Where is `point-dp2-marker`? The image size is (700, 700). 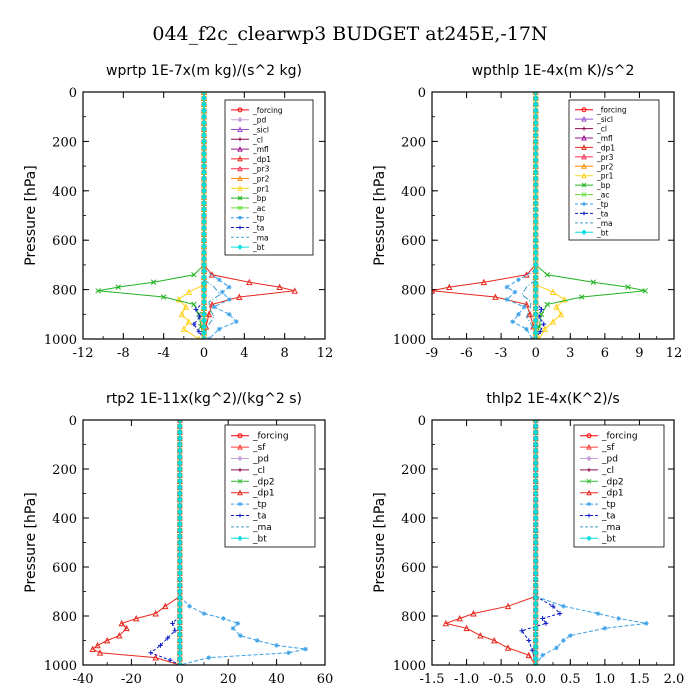
point-dp2-marker is located at coordinates (536, 421).